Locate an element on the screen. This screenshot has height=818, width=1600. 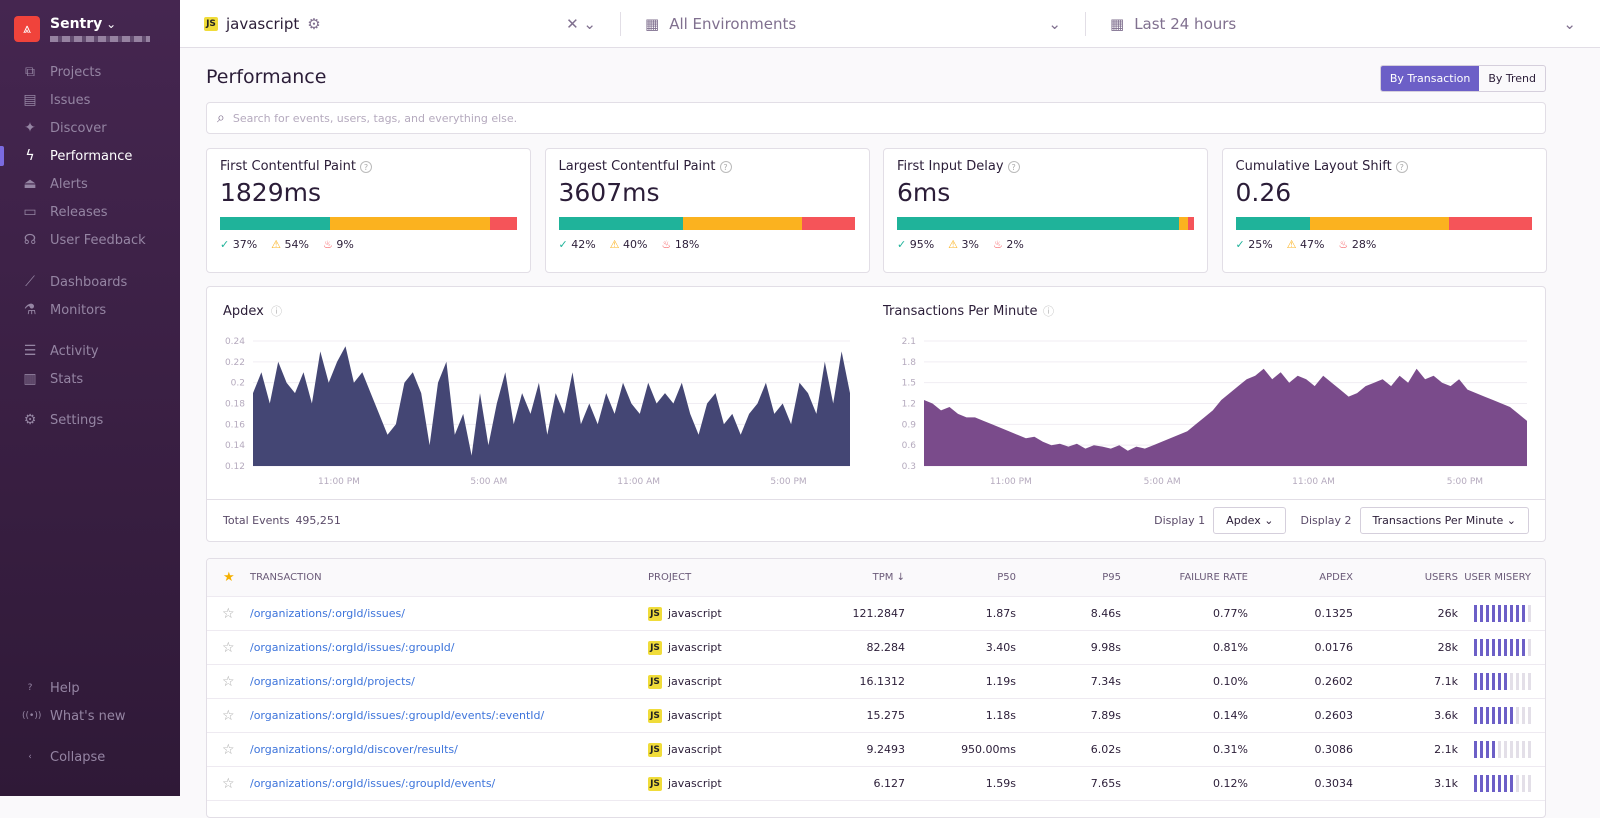
column-header: Users is located at coordinates (1441, 577).